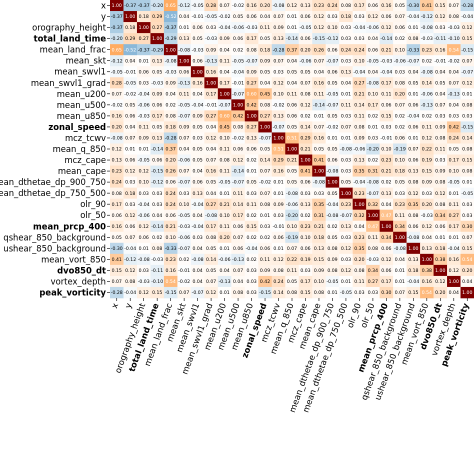 The height and width of the screenshot is (474, 474). Describe the element at coordinates (85, 138) in the screenshot. I see `y-tick-label: mcz_tcwv` at that location.